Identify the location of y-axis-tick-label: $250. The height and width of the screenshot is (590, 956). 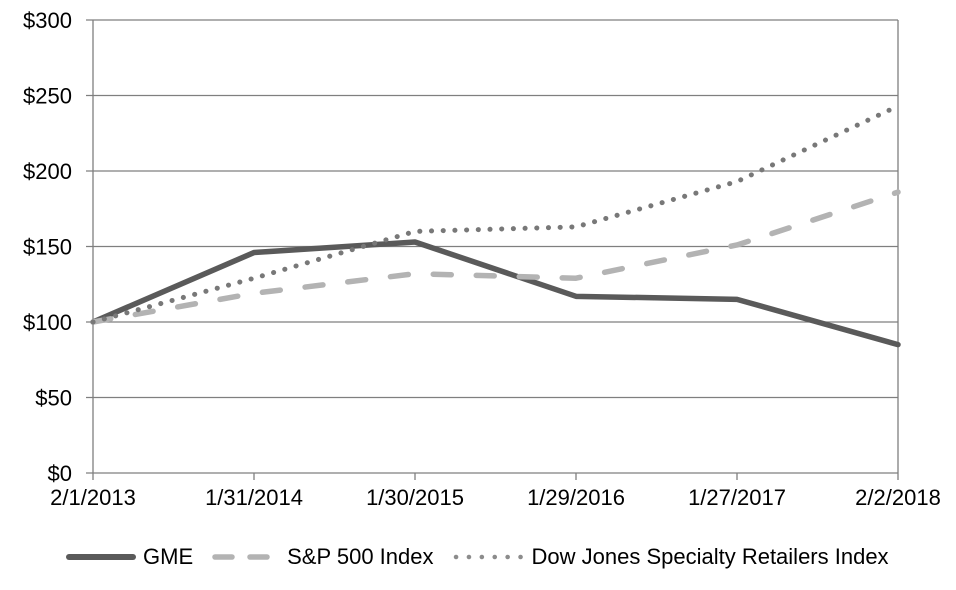
(47, 96).